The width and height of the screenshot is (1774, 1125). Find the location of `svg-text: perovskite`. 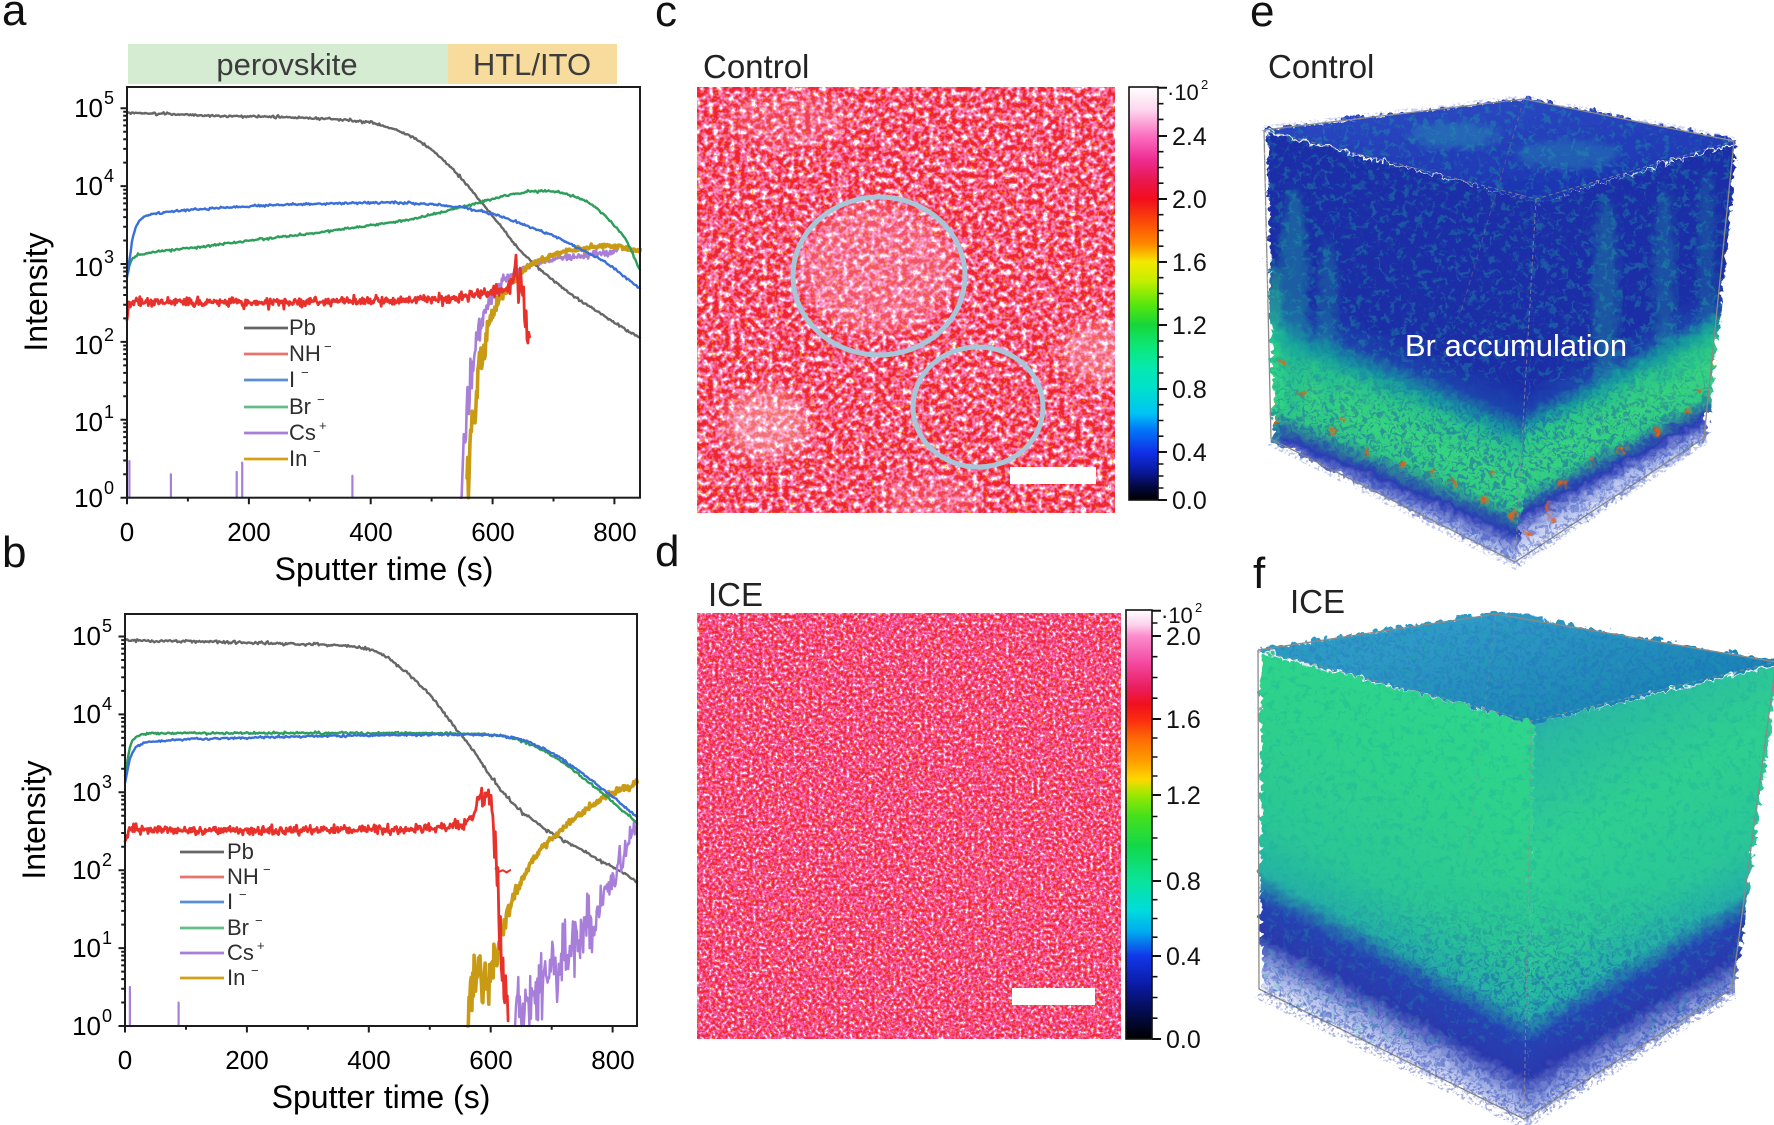

svg-text: perovskite is located at coordinates (286, 64).